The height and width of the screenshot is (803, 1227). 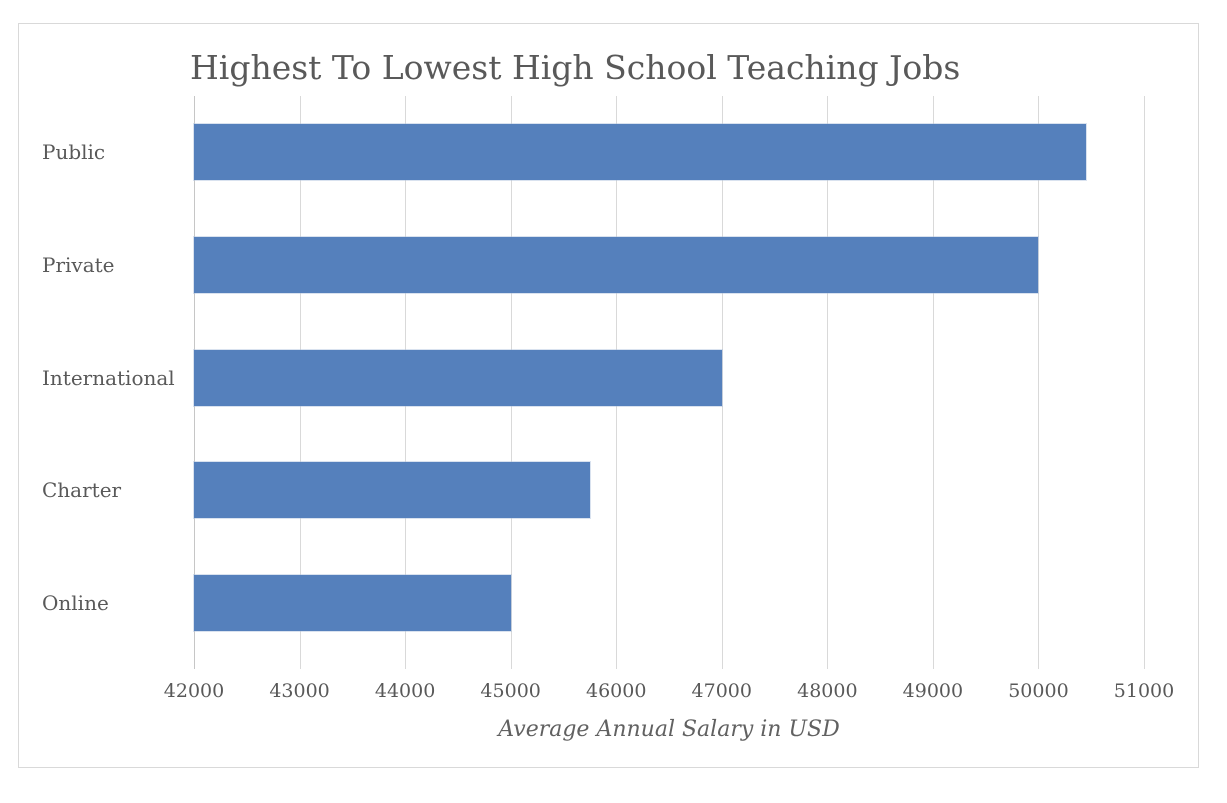 I want to click on x-tick-label: 49000, so click(x=933, y=691).